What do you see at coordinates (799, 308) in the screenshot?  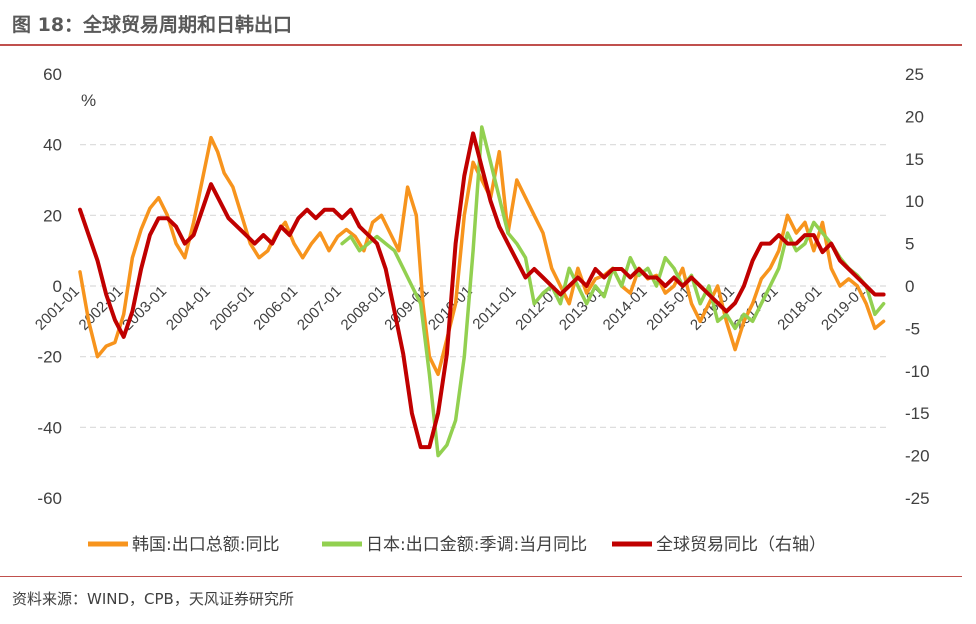 I see `x-tick-label: 2018-01` at bounding box center [799, 308].